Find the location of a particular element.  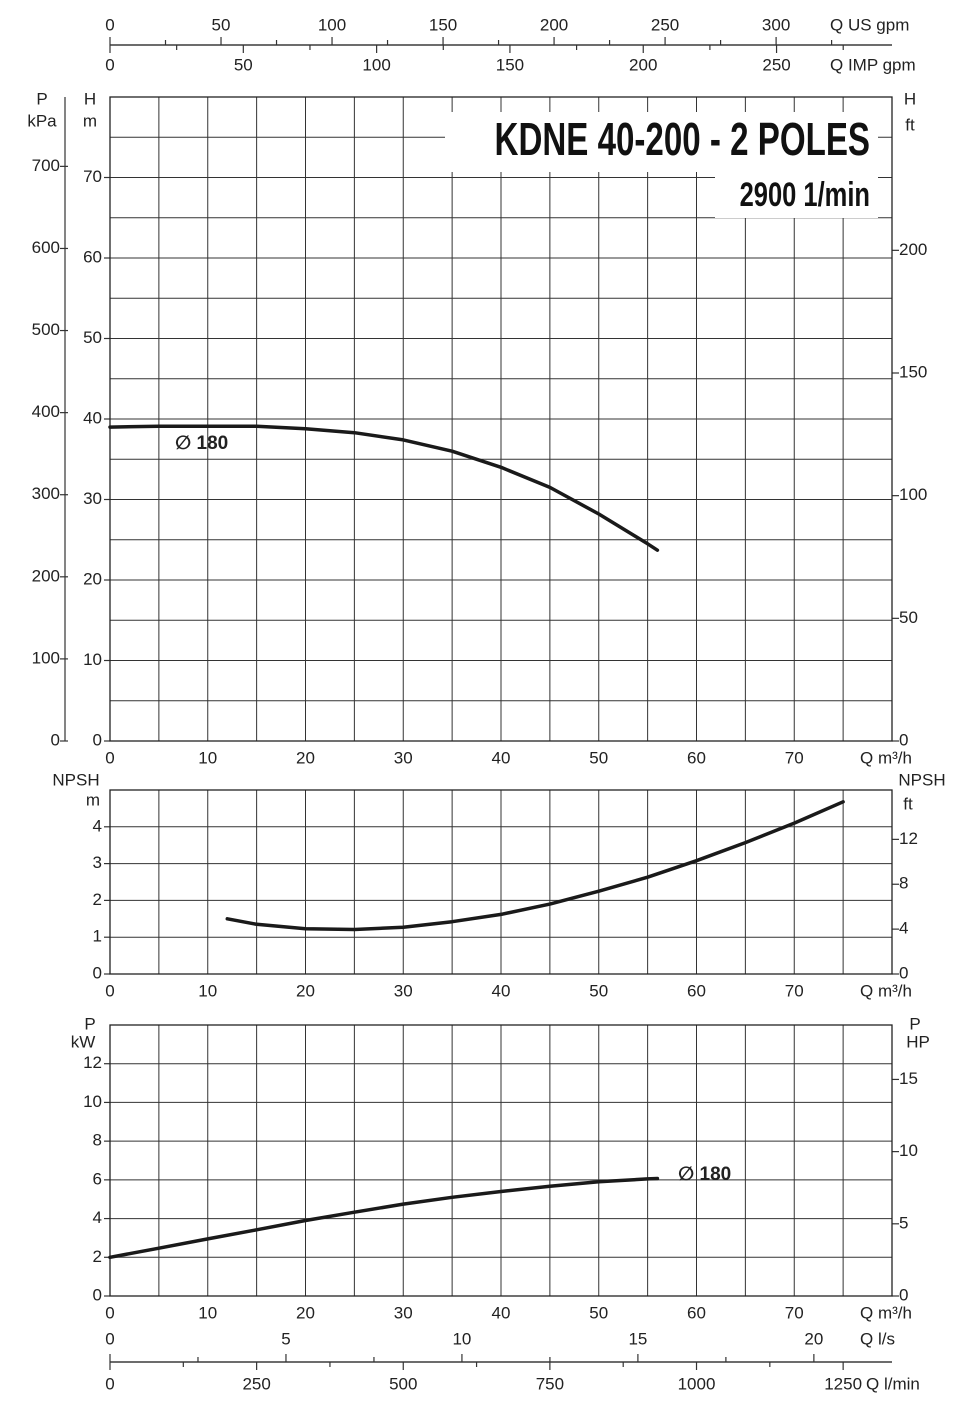

y-axis-label: H is located at coordinates (90, 98).